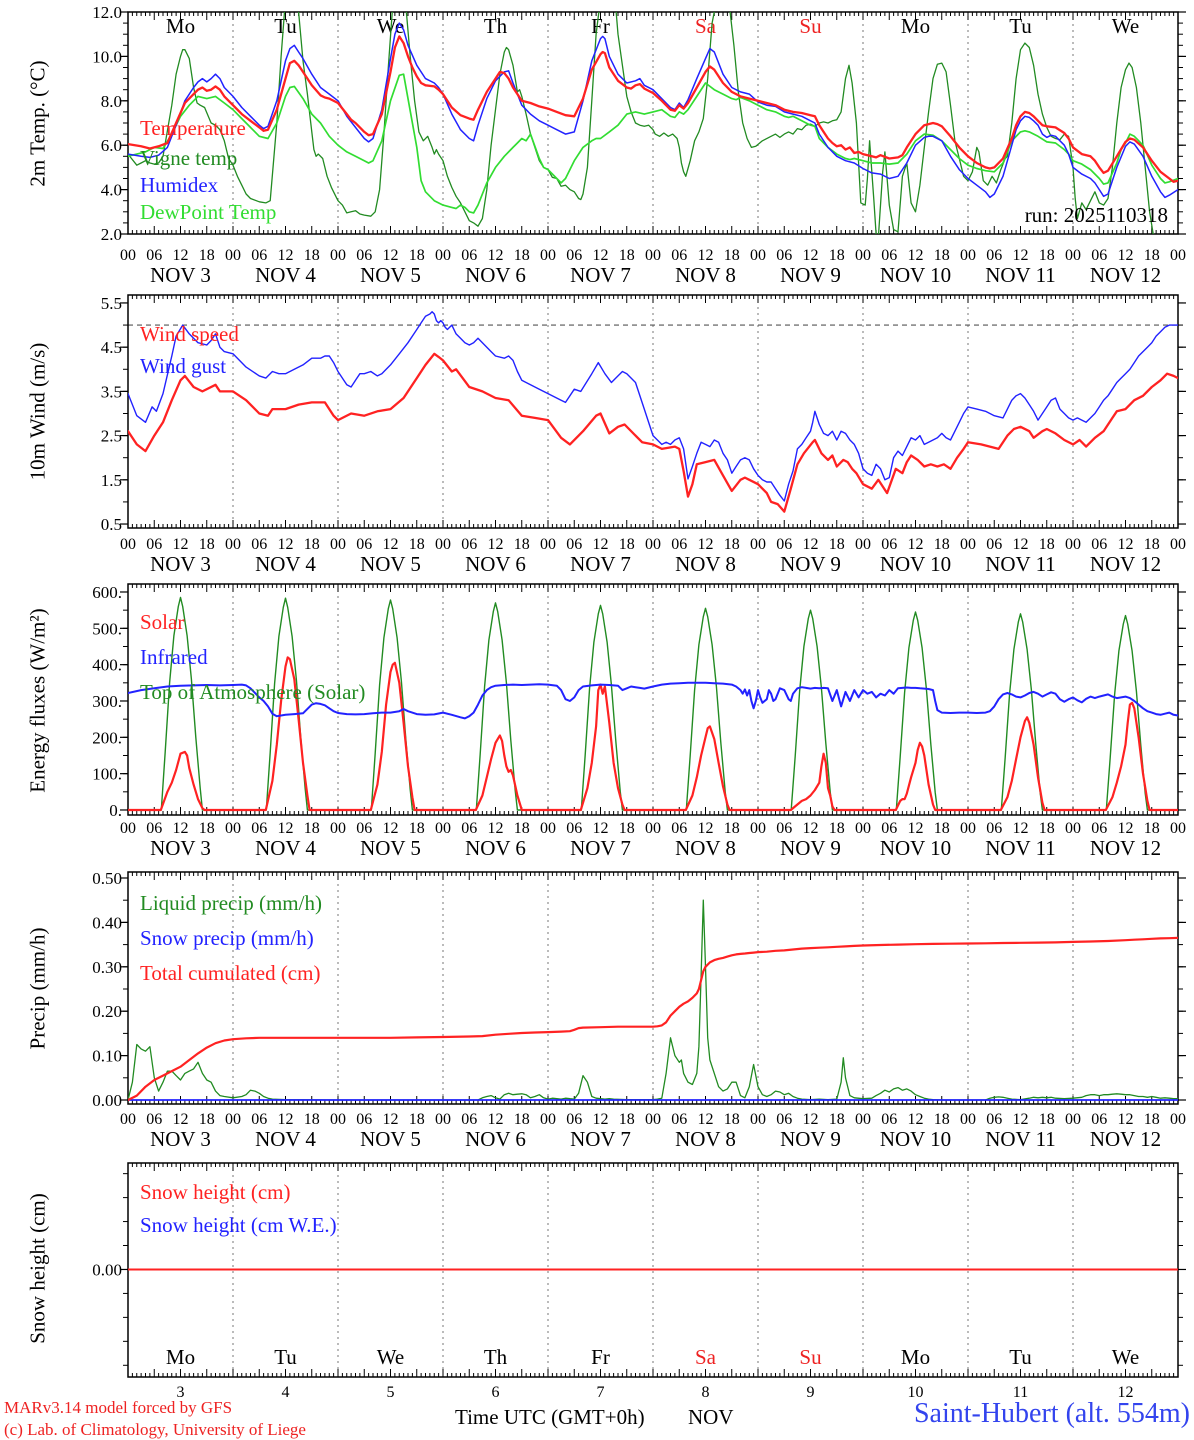 The image size is (1194, 1440). I want to click on legend-dewpoint-temp: DewPoint Temp, so click(208, 212).